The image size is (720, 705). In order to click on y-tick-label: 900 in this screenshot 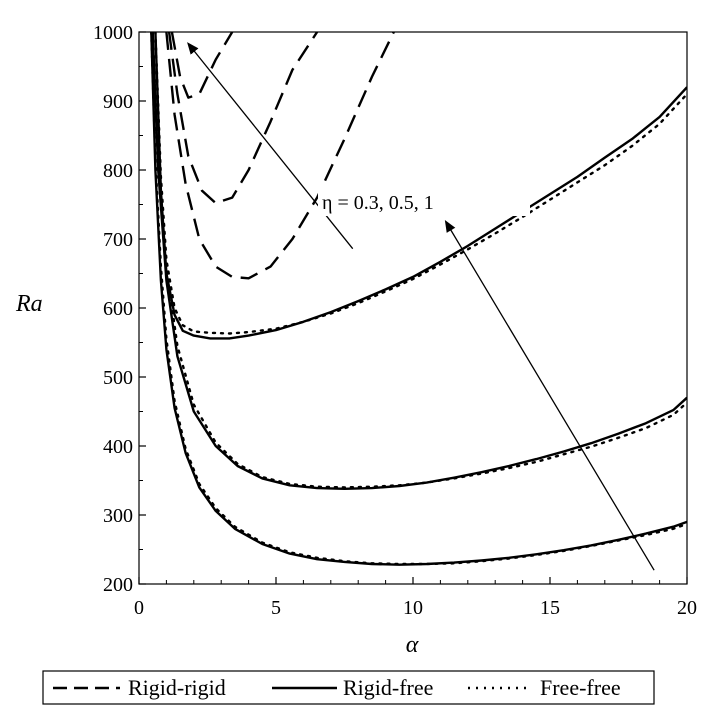, I will do `click(118, 102)`.